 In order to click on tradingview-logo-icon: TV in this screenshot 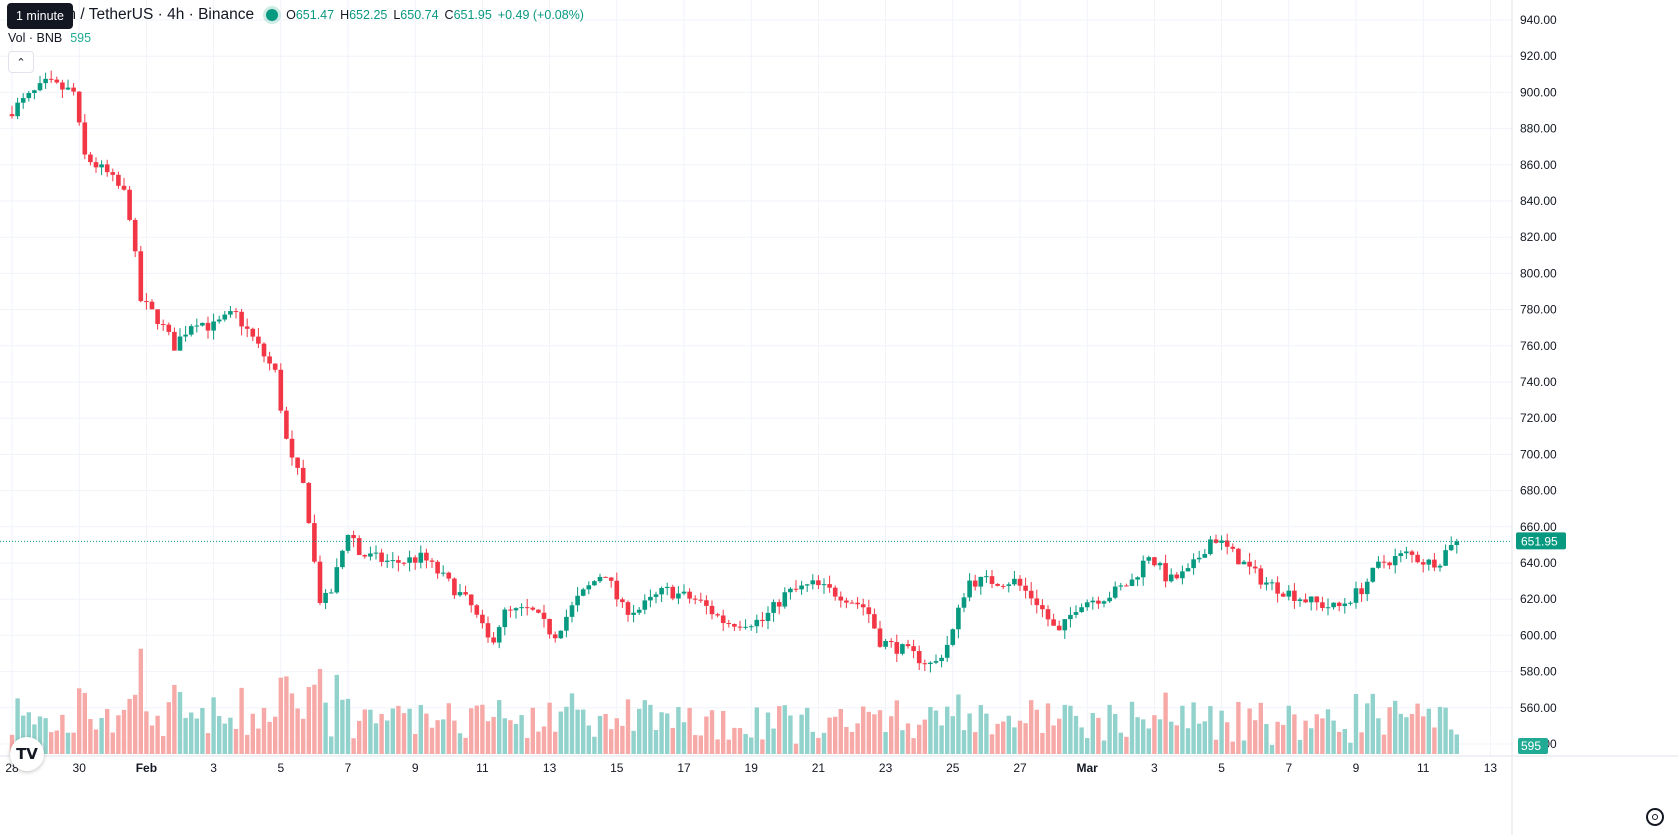, I will do `click(27, 754)`.